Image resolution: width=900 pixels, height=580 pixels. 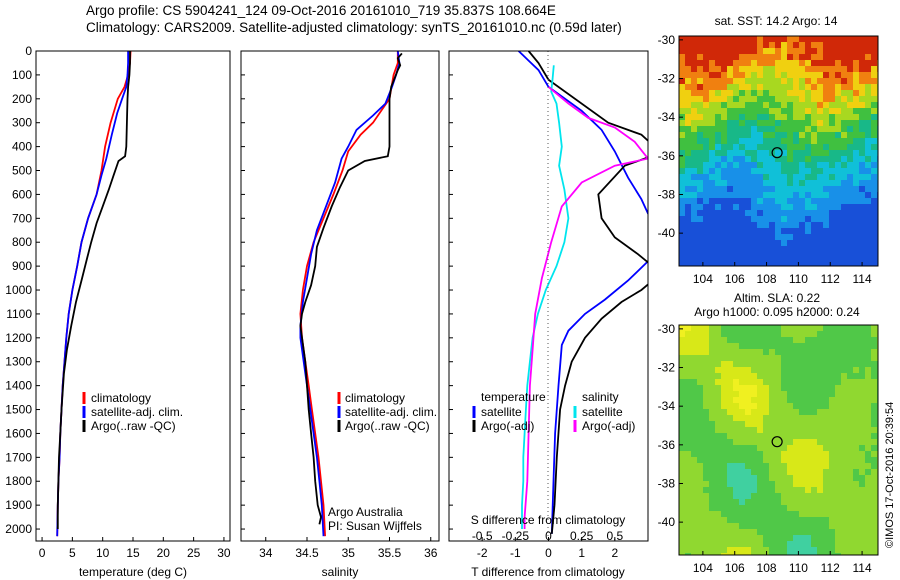 I want to click on x-tick-label: 30, so click(x=224, y=553).